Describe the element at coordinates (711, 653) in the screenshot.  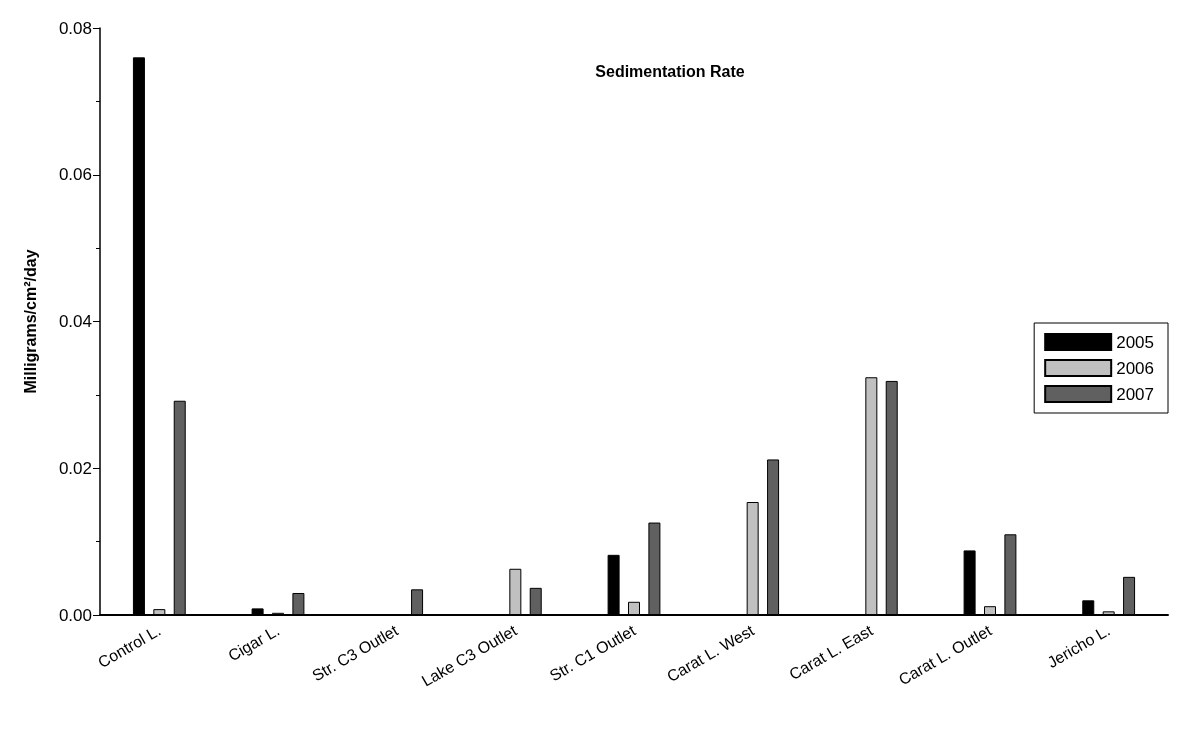
I see `x-tick-label: Carat L. West` at that location.